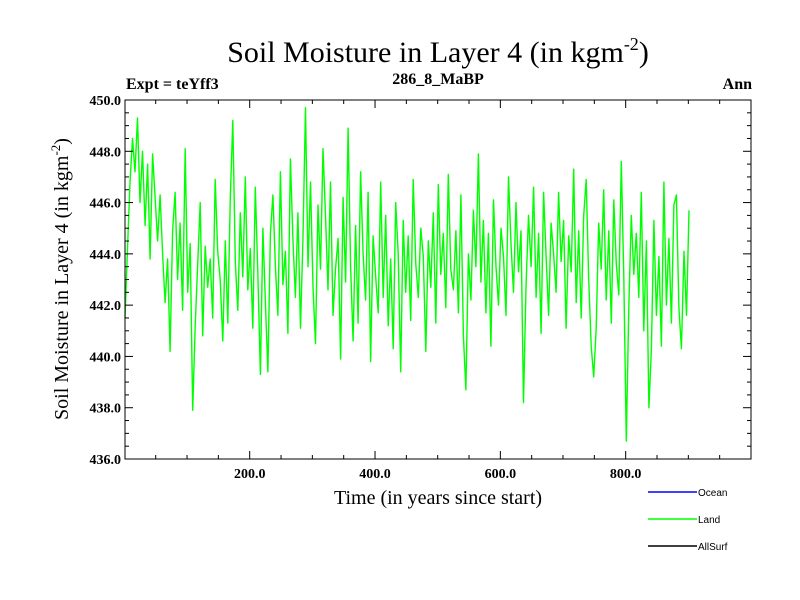 This screenshot has height=600, width=800. What do you see at coordinates (106, 101) in the screenshot?
I see `y-tick-label: 450.0` at bounding box center [106, 101].